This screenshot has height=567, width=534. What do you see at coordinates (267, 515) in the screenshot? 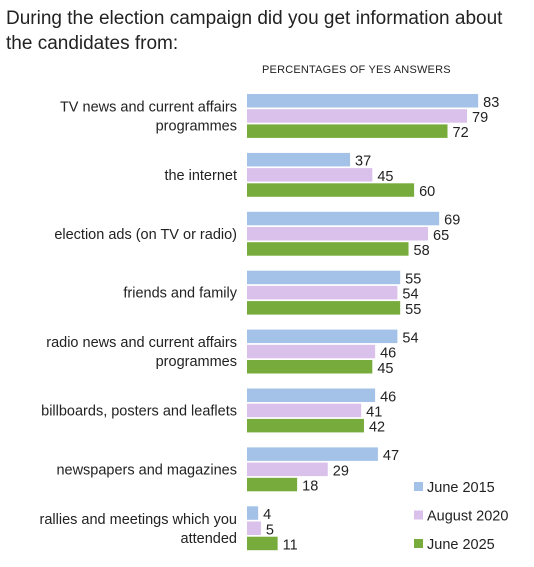
I see `data-label: 4` at bounding box center [267, 515].